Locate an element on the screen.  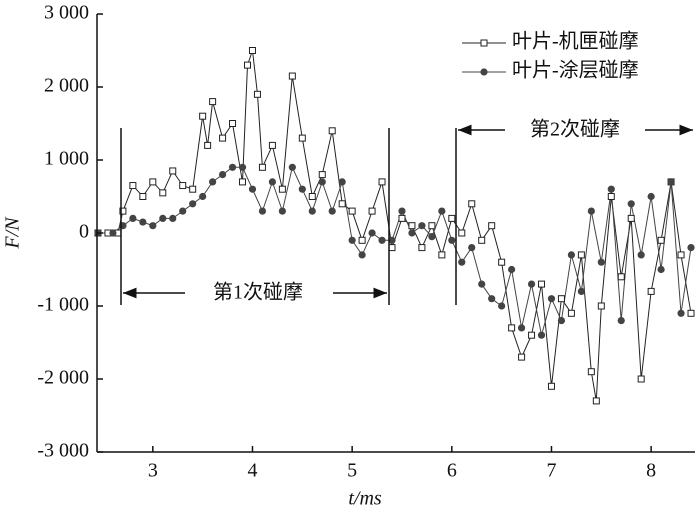
legend-marker is located at coordinates (484, 72).